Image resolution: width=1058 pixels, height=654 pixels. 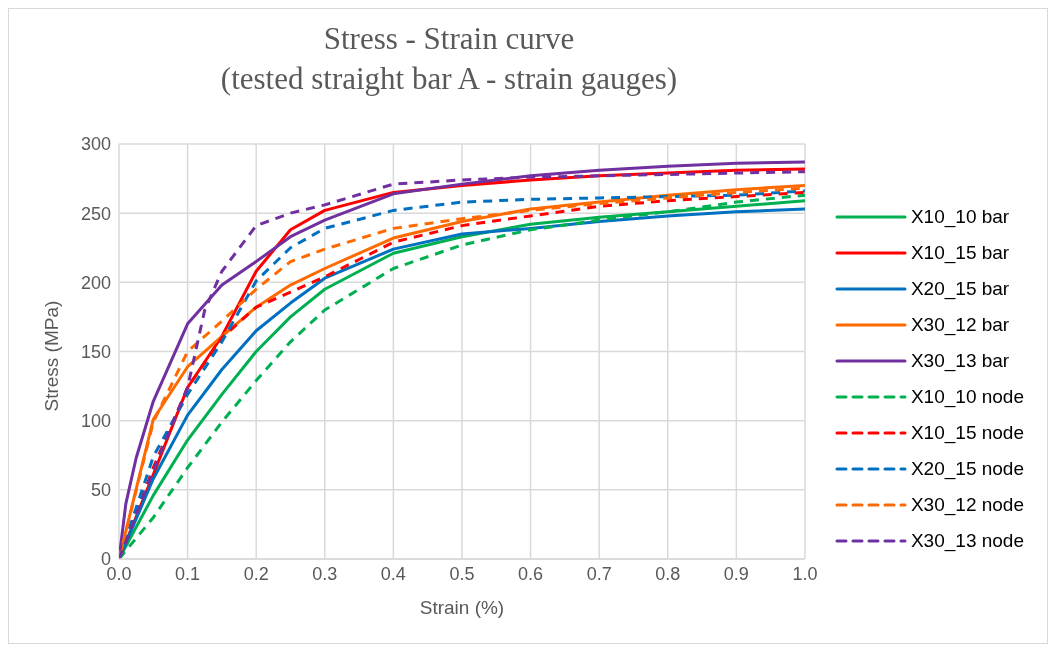 I want to click on legend-label: X30_13 node, so click(x=967, y=541).